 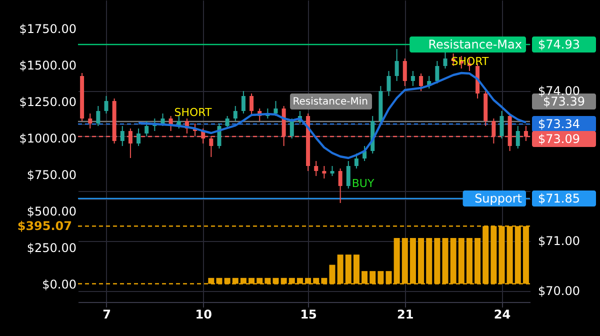 What do you see at coordinates (308, 315) in the screenshot?
I see `x-tick-label: 15` at bounding box center [308, 315].